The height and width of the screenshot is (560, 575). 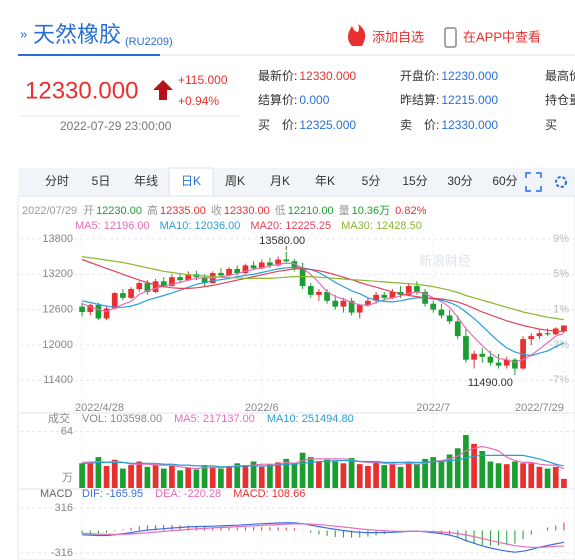 What do you see at coordinates (560, 75) in the screenshot?
I see `field-label: 最高价` at bounding box center [560, 75].